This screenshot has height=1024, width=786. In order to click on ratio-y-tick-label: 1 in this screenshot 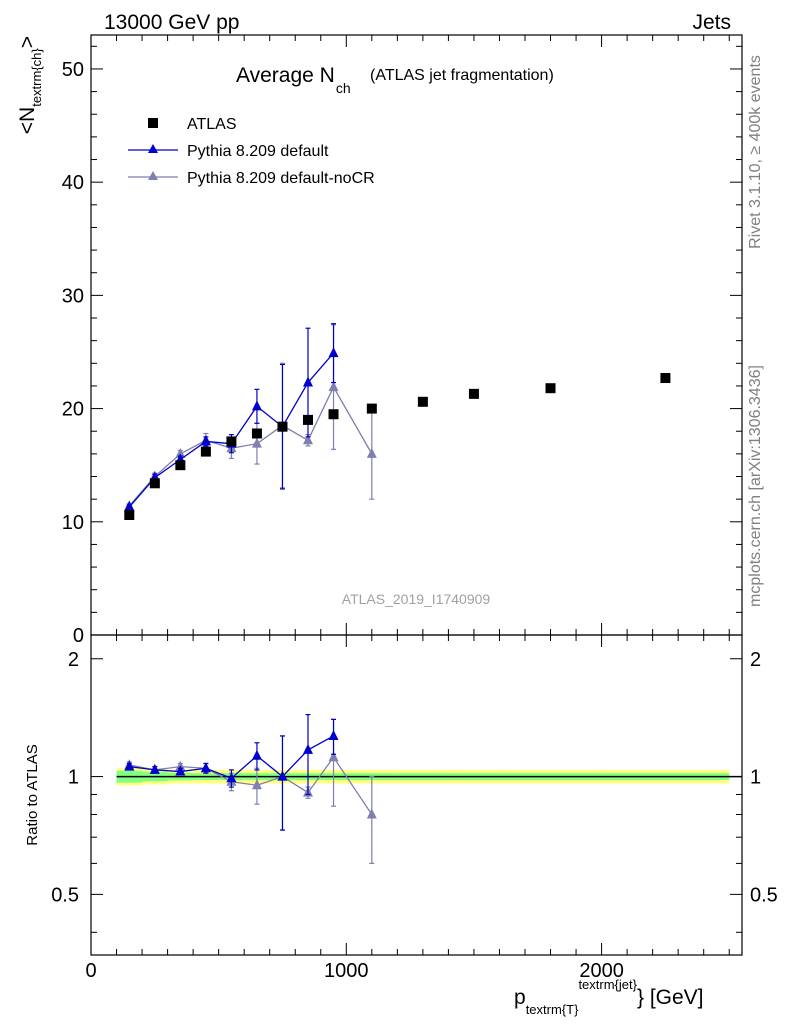, I will do `click(73, 778)`.